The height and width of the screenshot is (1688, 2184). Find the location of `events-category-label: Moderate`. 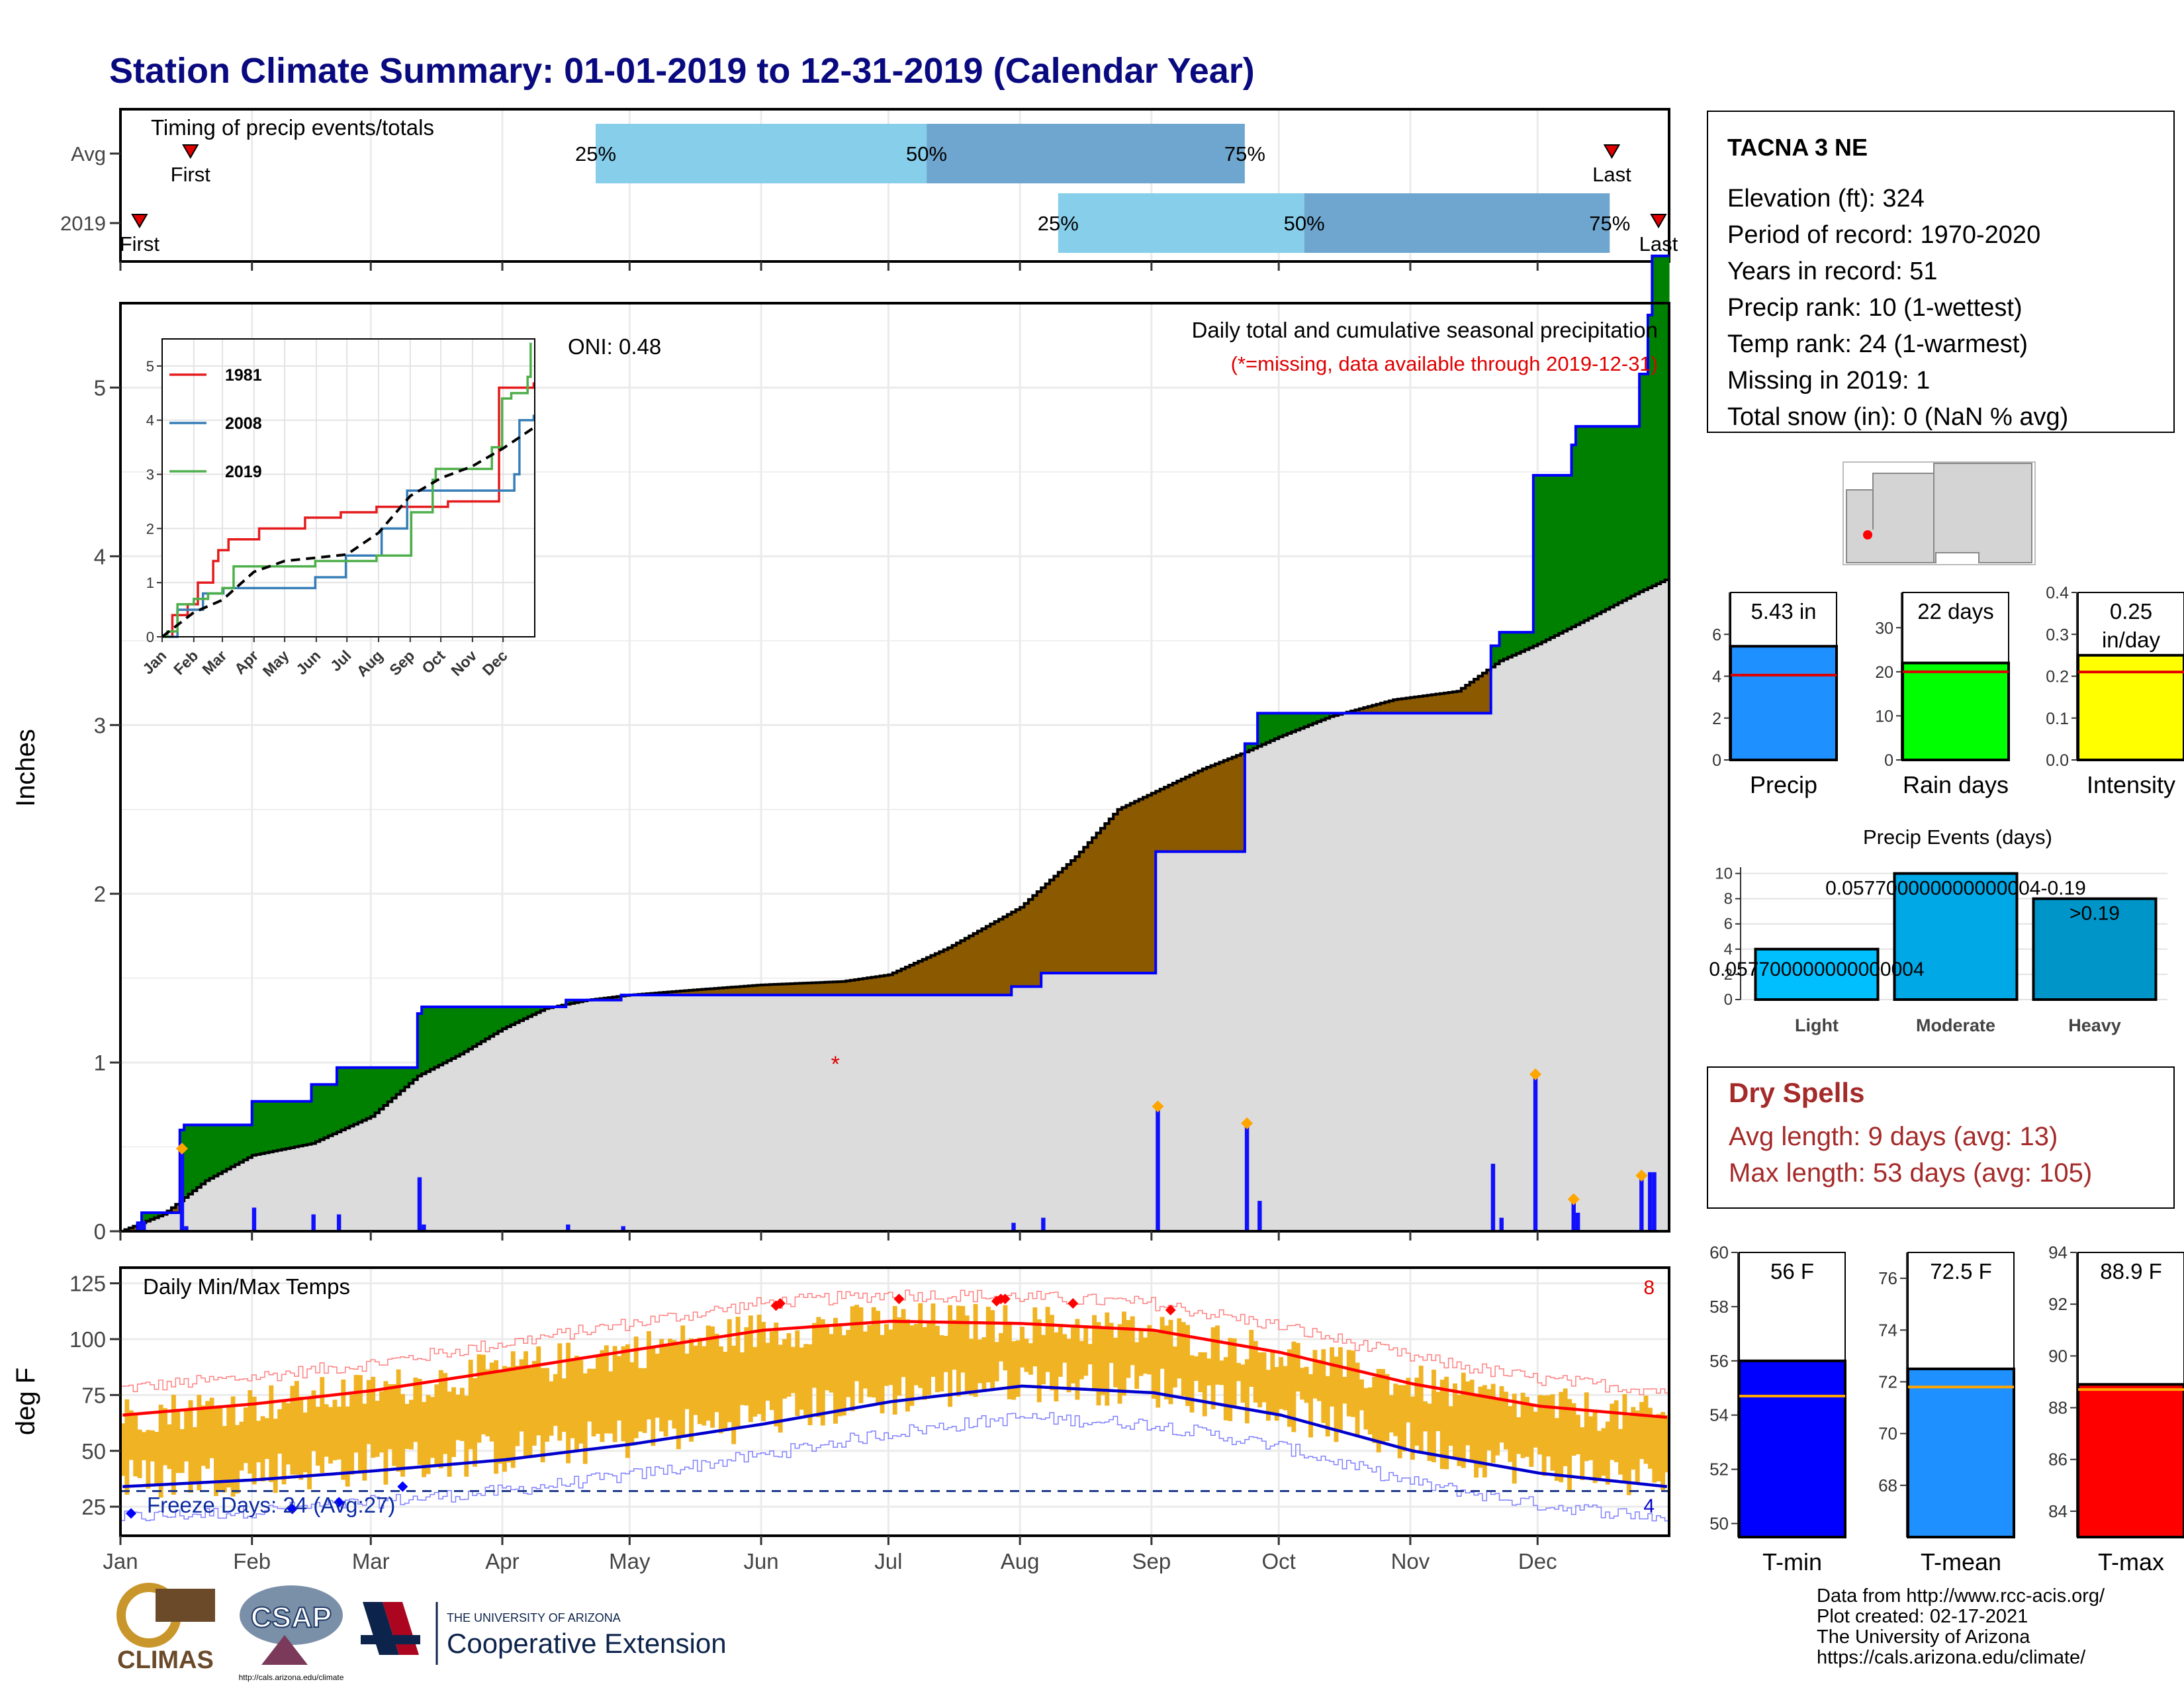

events-category-label: Moderate is located at coordinates (1955, 1025).